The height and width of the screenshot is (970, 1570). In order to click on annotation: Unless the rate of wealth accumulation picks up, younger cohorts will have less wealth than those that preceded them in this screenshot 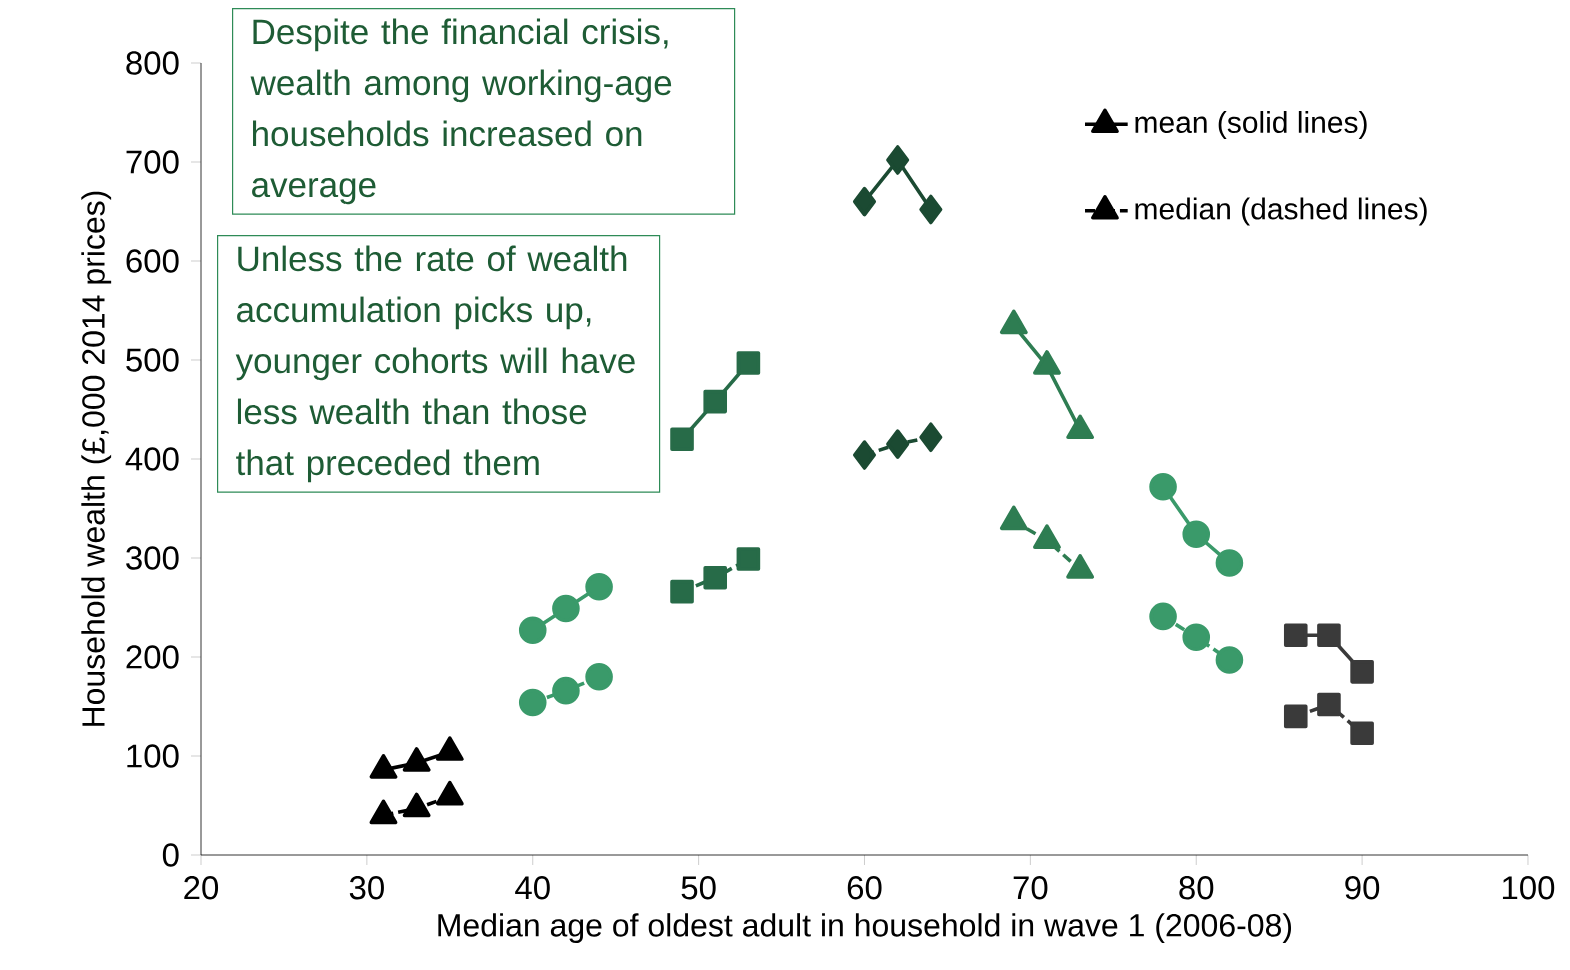, I will do `click(435, 364)`.